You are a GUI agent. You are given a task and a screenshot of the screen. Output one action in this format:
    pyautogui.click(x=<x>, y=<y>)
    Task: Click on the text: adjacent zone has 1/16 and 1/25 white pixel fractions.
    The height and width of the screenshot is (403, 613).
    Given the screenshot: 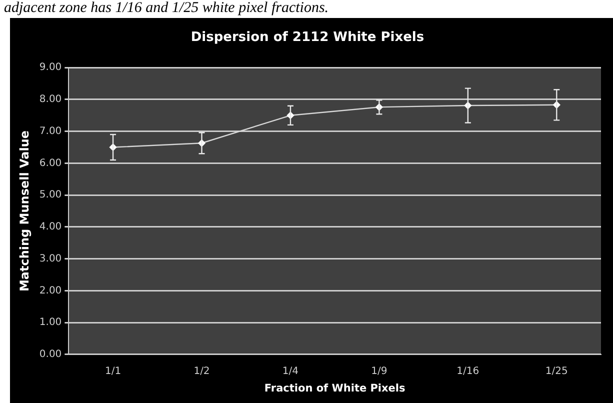 What is the action you would take?
    pyautogui.click(x=166, y=9)
    